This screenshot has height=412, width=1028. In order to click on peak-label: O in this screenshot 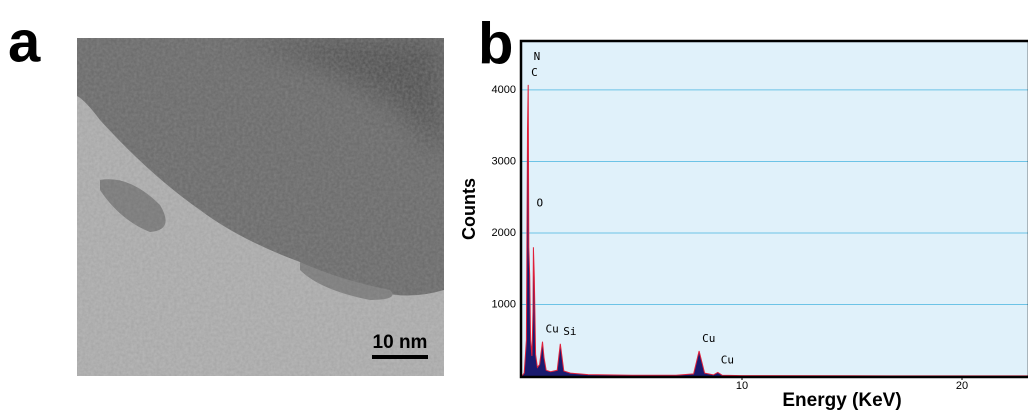, I will do `click(539, 202)`.